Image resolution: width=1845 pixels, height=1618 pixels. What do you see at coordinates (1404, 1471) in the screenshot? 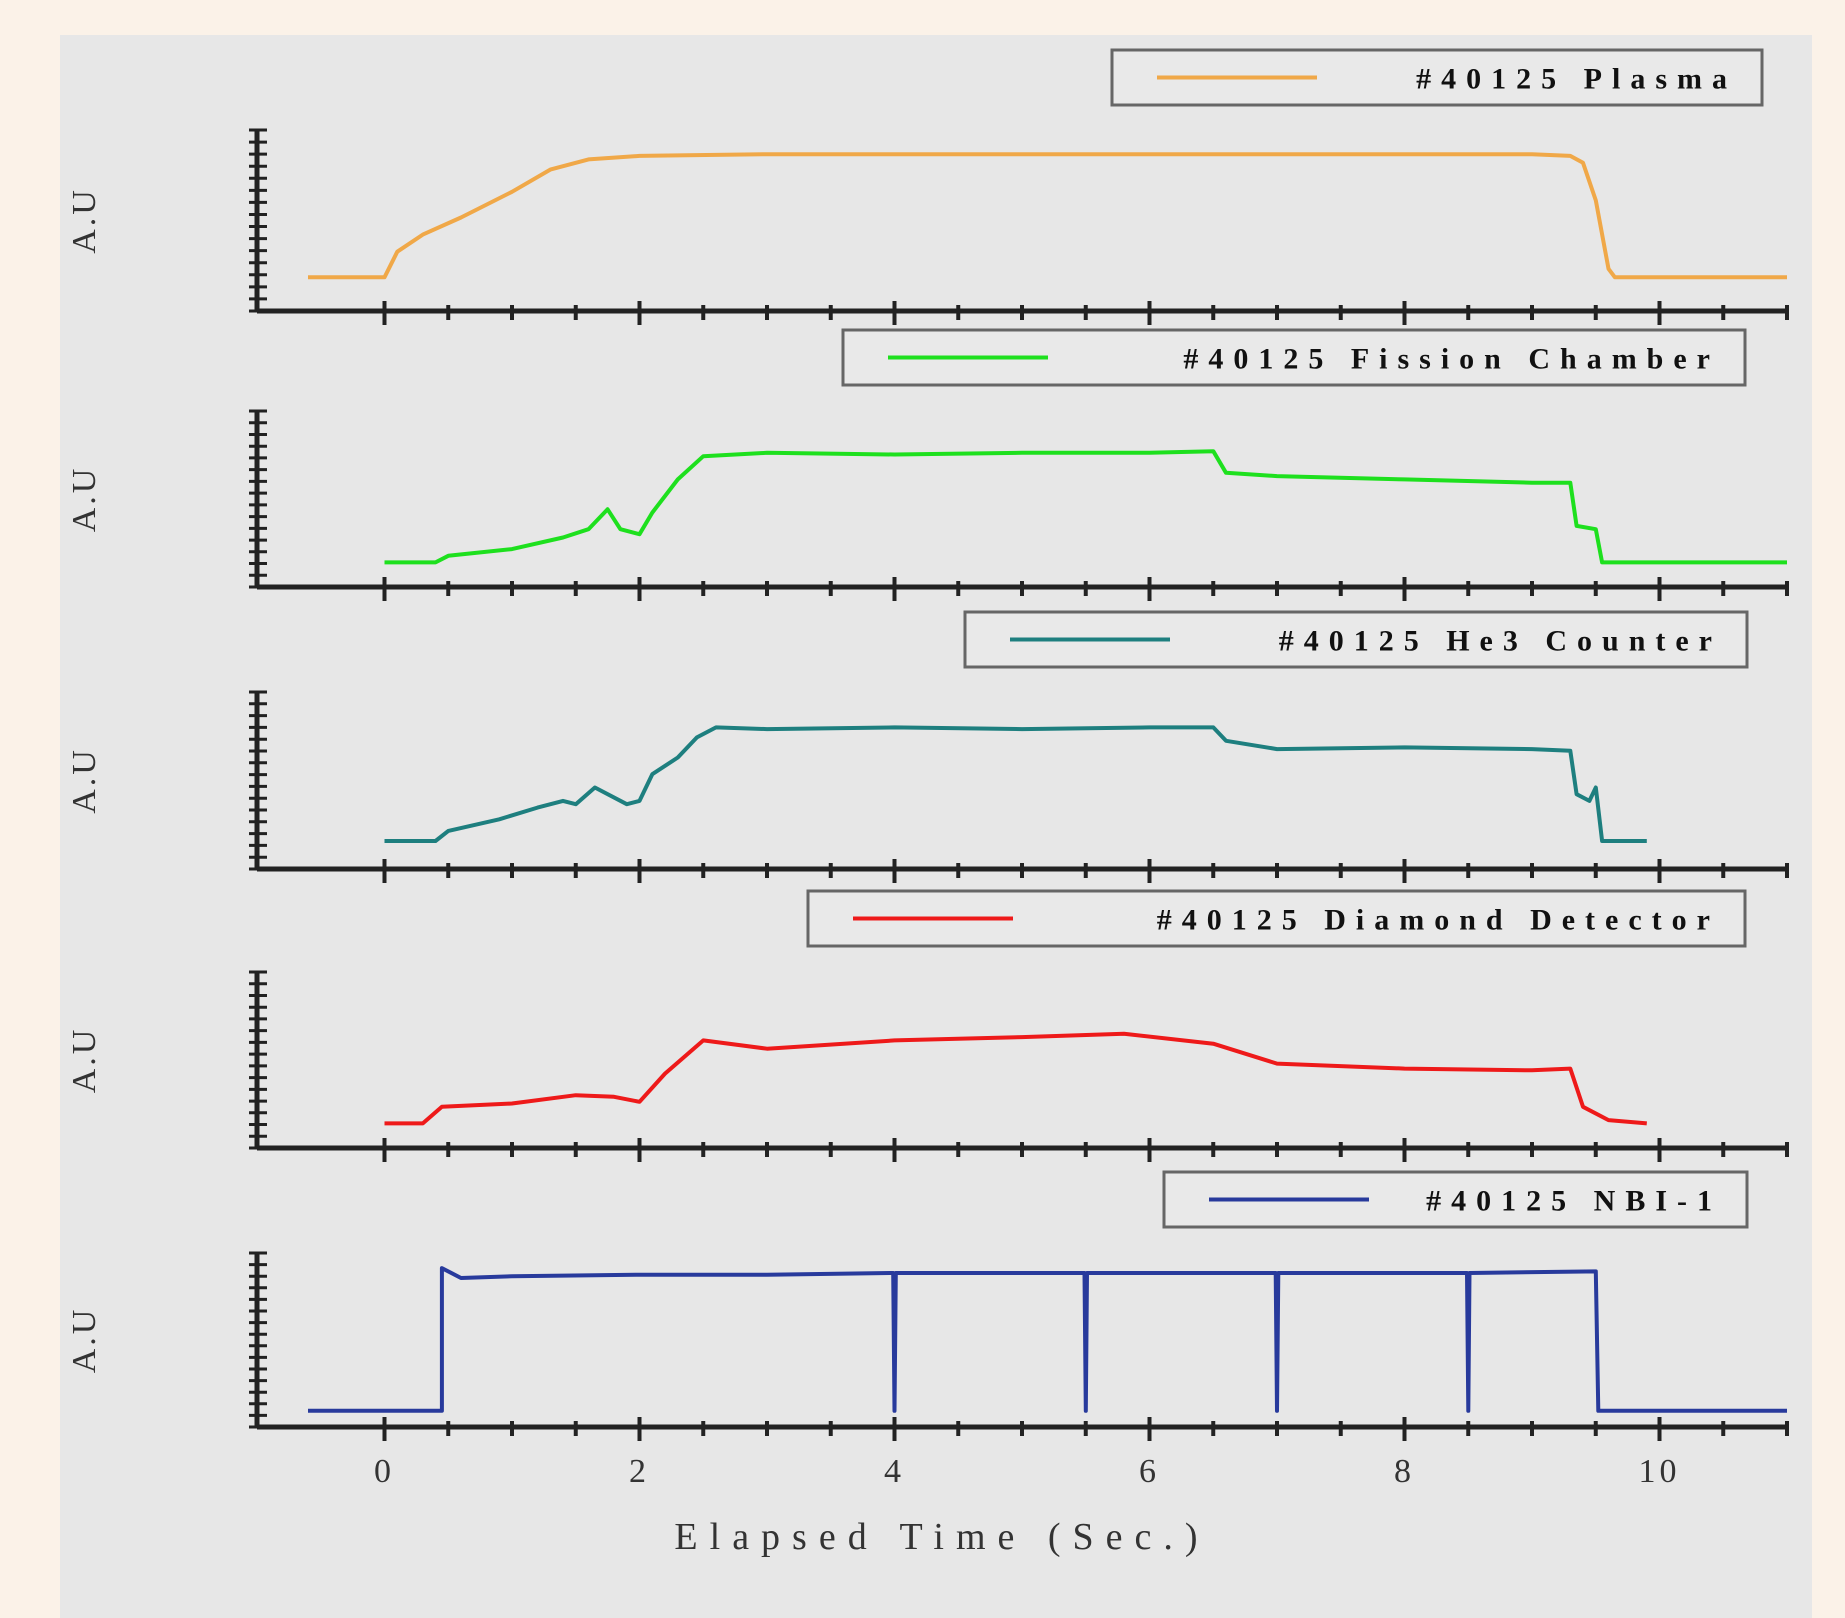
I see `x-tick-label: 8` at bounding box center [1404, 1471].